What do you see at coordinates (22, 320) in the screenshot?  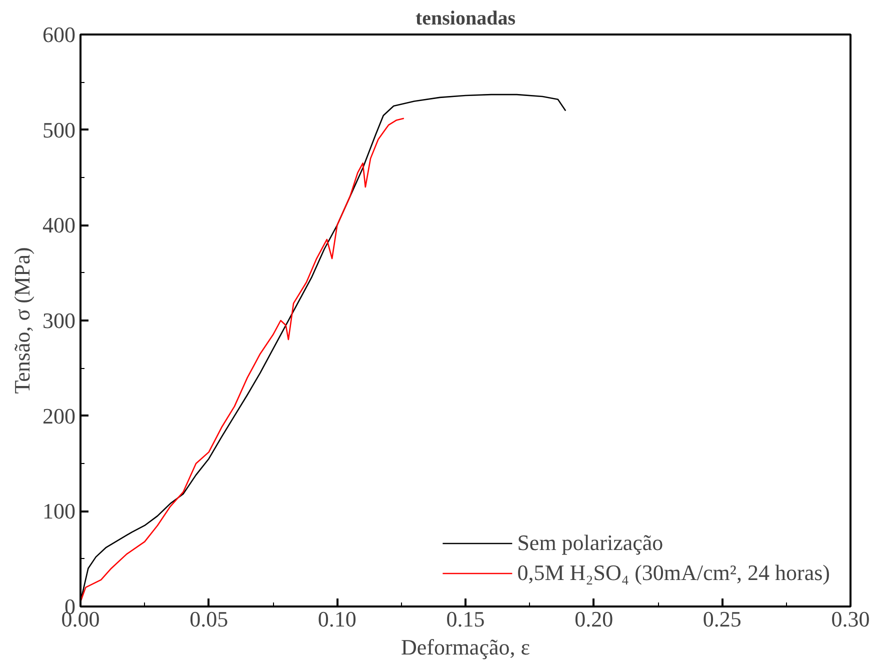 I see `y-axis-title: Tensão, σ (MPa)` at bounding box center [22, 320].